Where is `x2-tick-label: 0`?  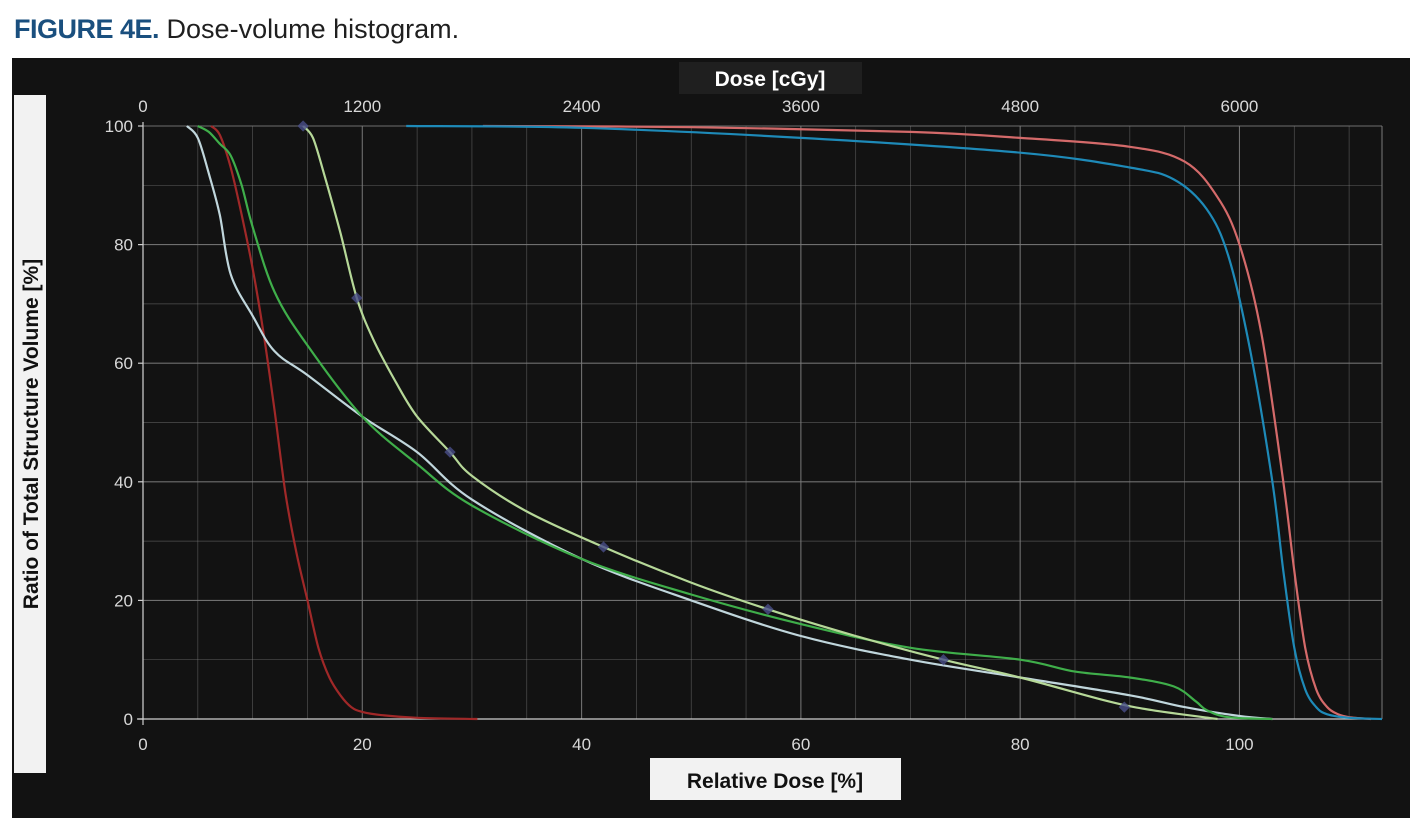
x2-tick-label: 0 is located at coordinates (142, 106).